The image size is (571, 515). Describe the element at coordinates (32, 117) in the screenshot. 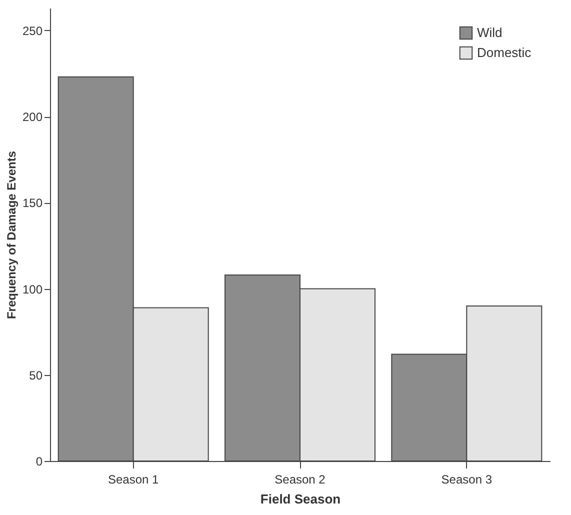

I see `y-tick-label: 200` at that location.